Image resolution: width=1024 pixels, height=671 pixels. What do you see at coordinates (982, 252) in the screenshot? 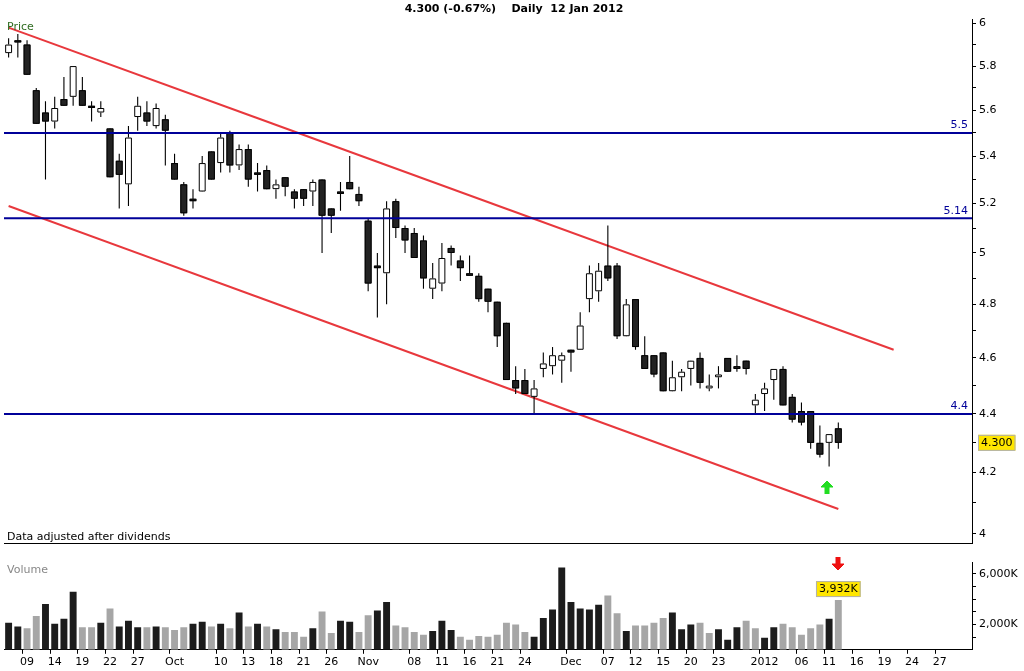
I see `y-tick-label: 5` at bounding box center [982, 252].